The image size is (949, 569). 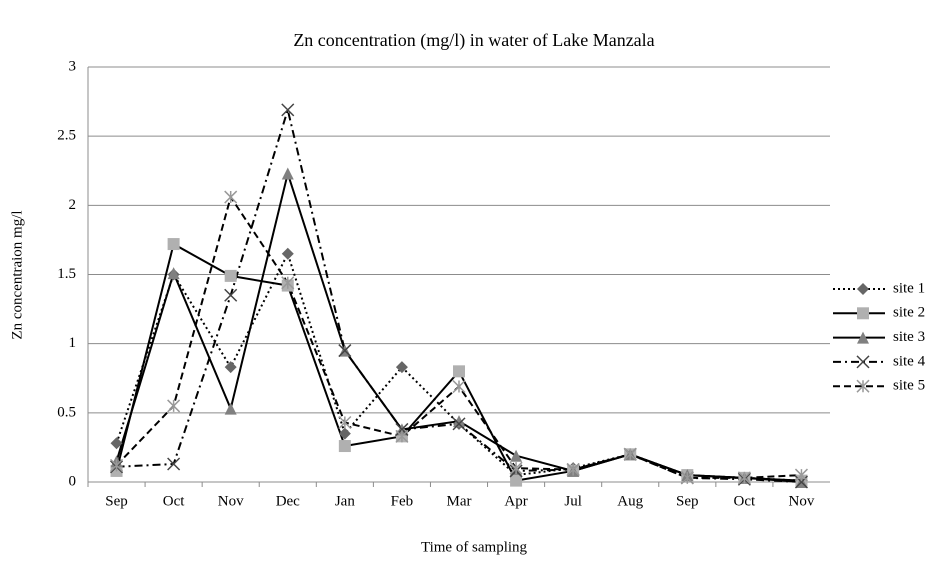 I want to click on x-tick-label: Dec, so click(x=288, y=501).